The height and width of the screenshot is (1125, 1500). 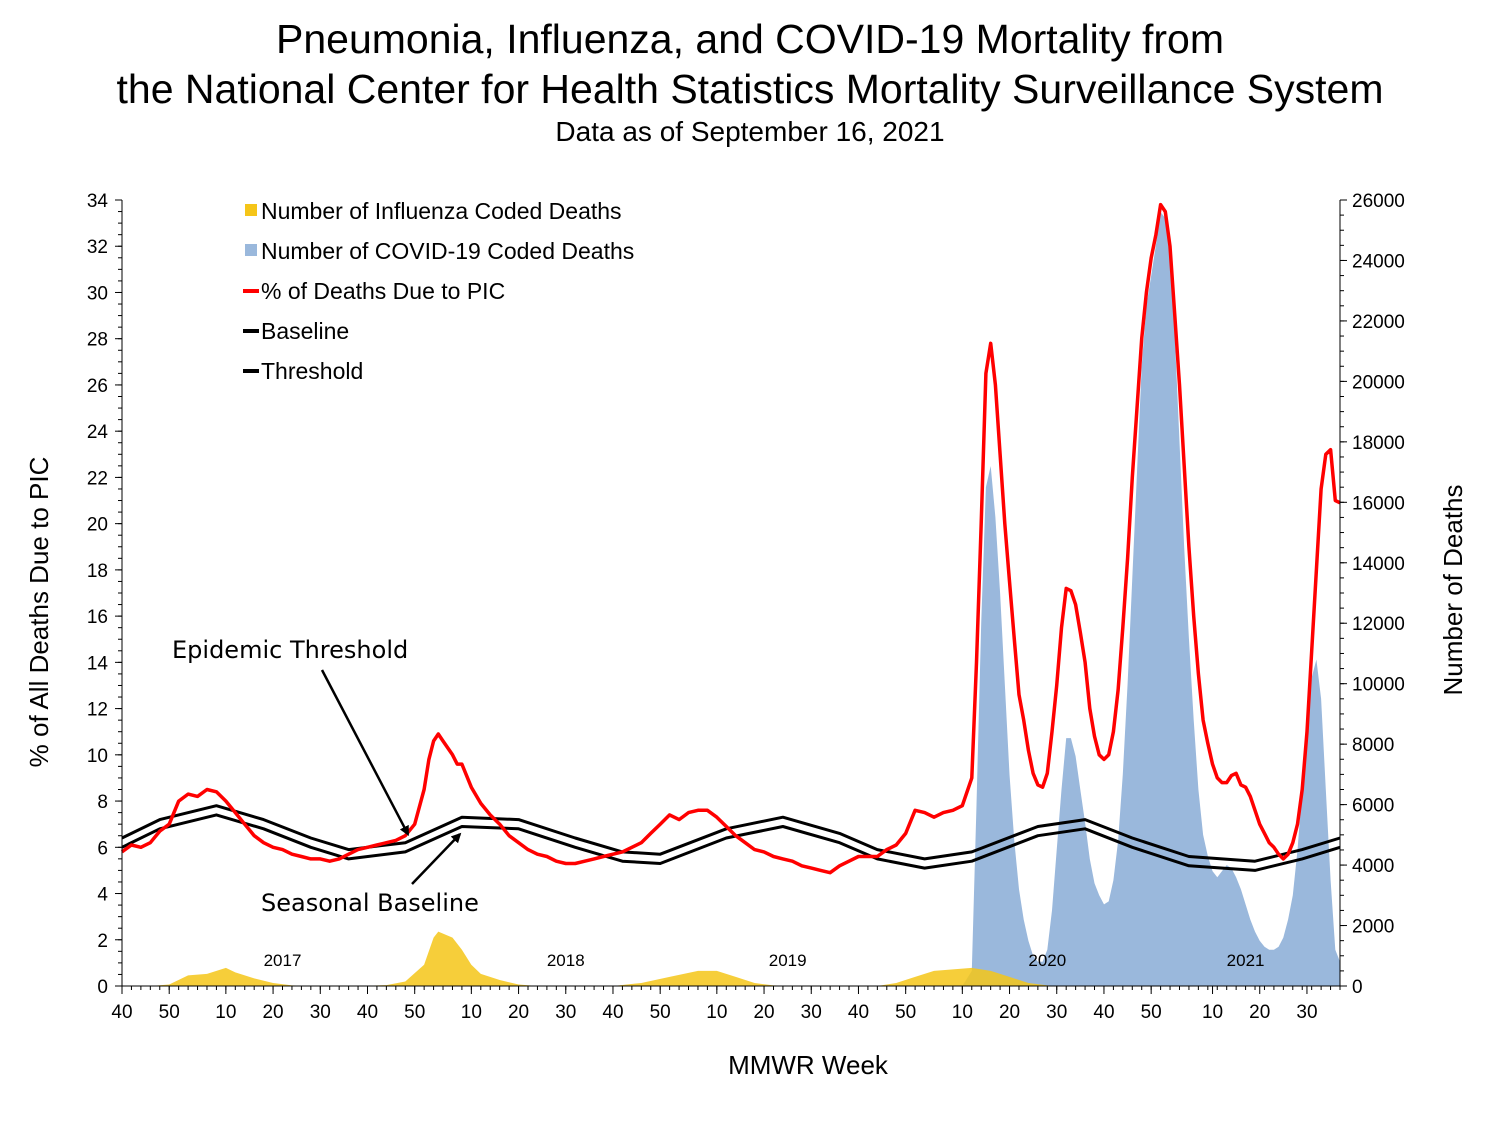 I want to click on covid-legend-swatch, so click(x=251, y=250).